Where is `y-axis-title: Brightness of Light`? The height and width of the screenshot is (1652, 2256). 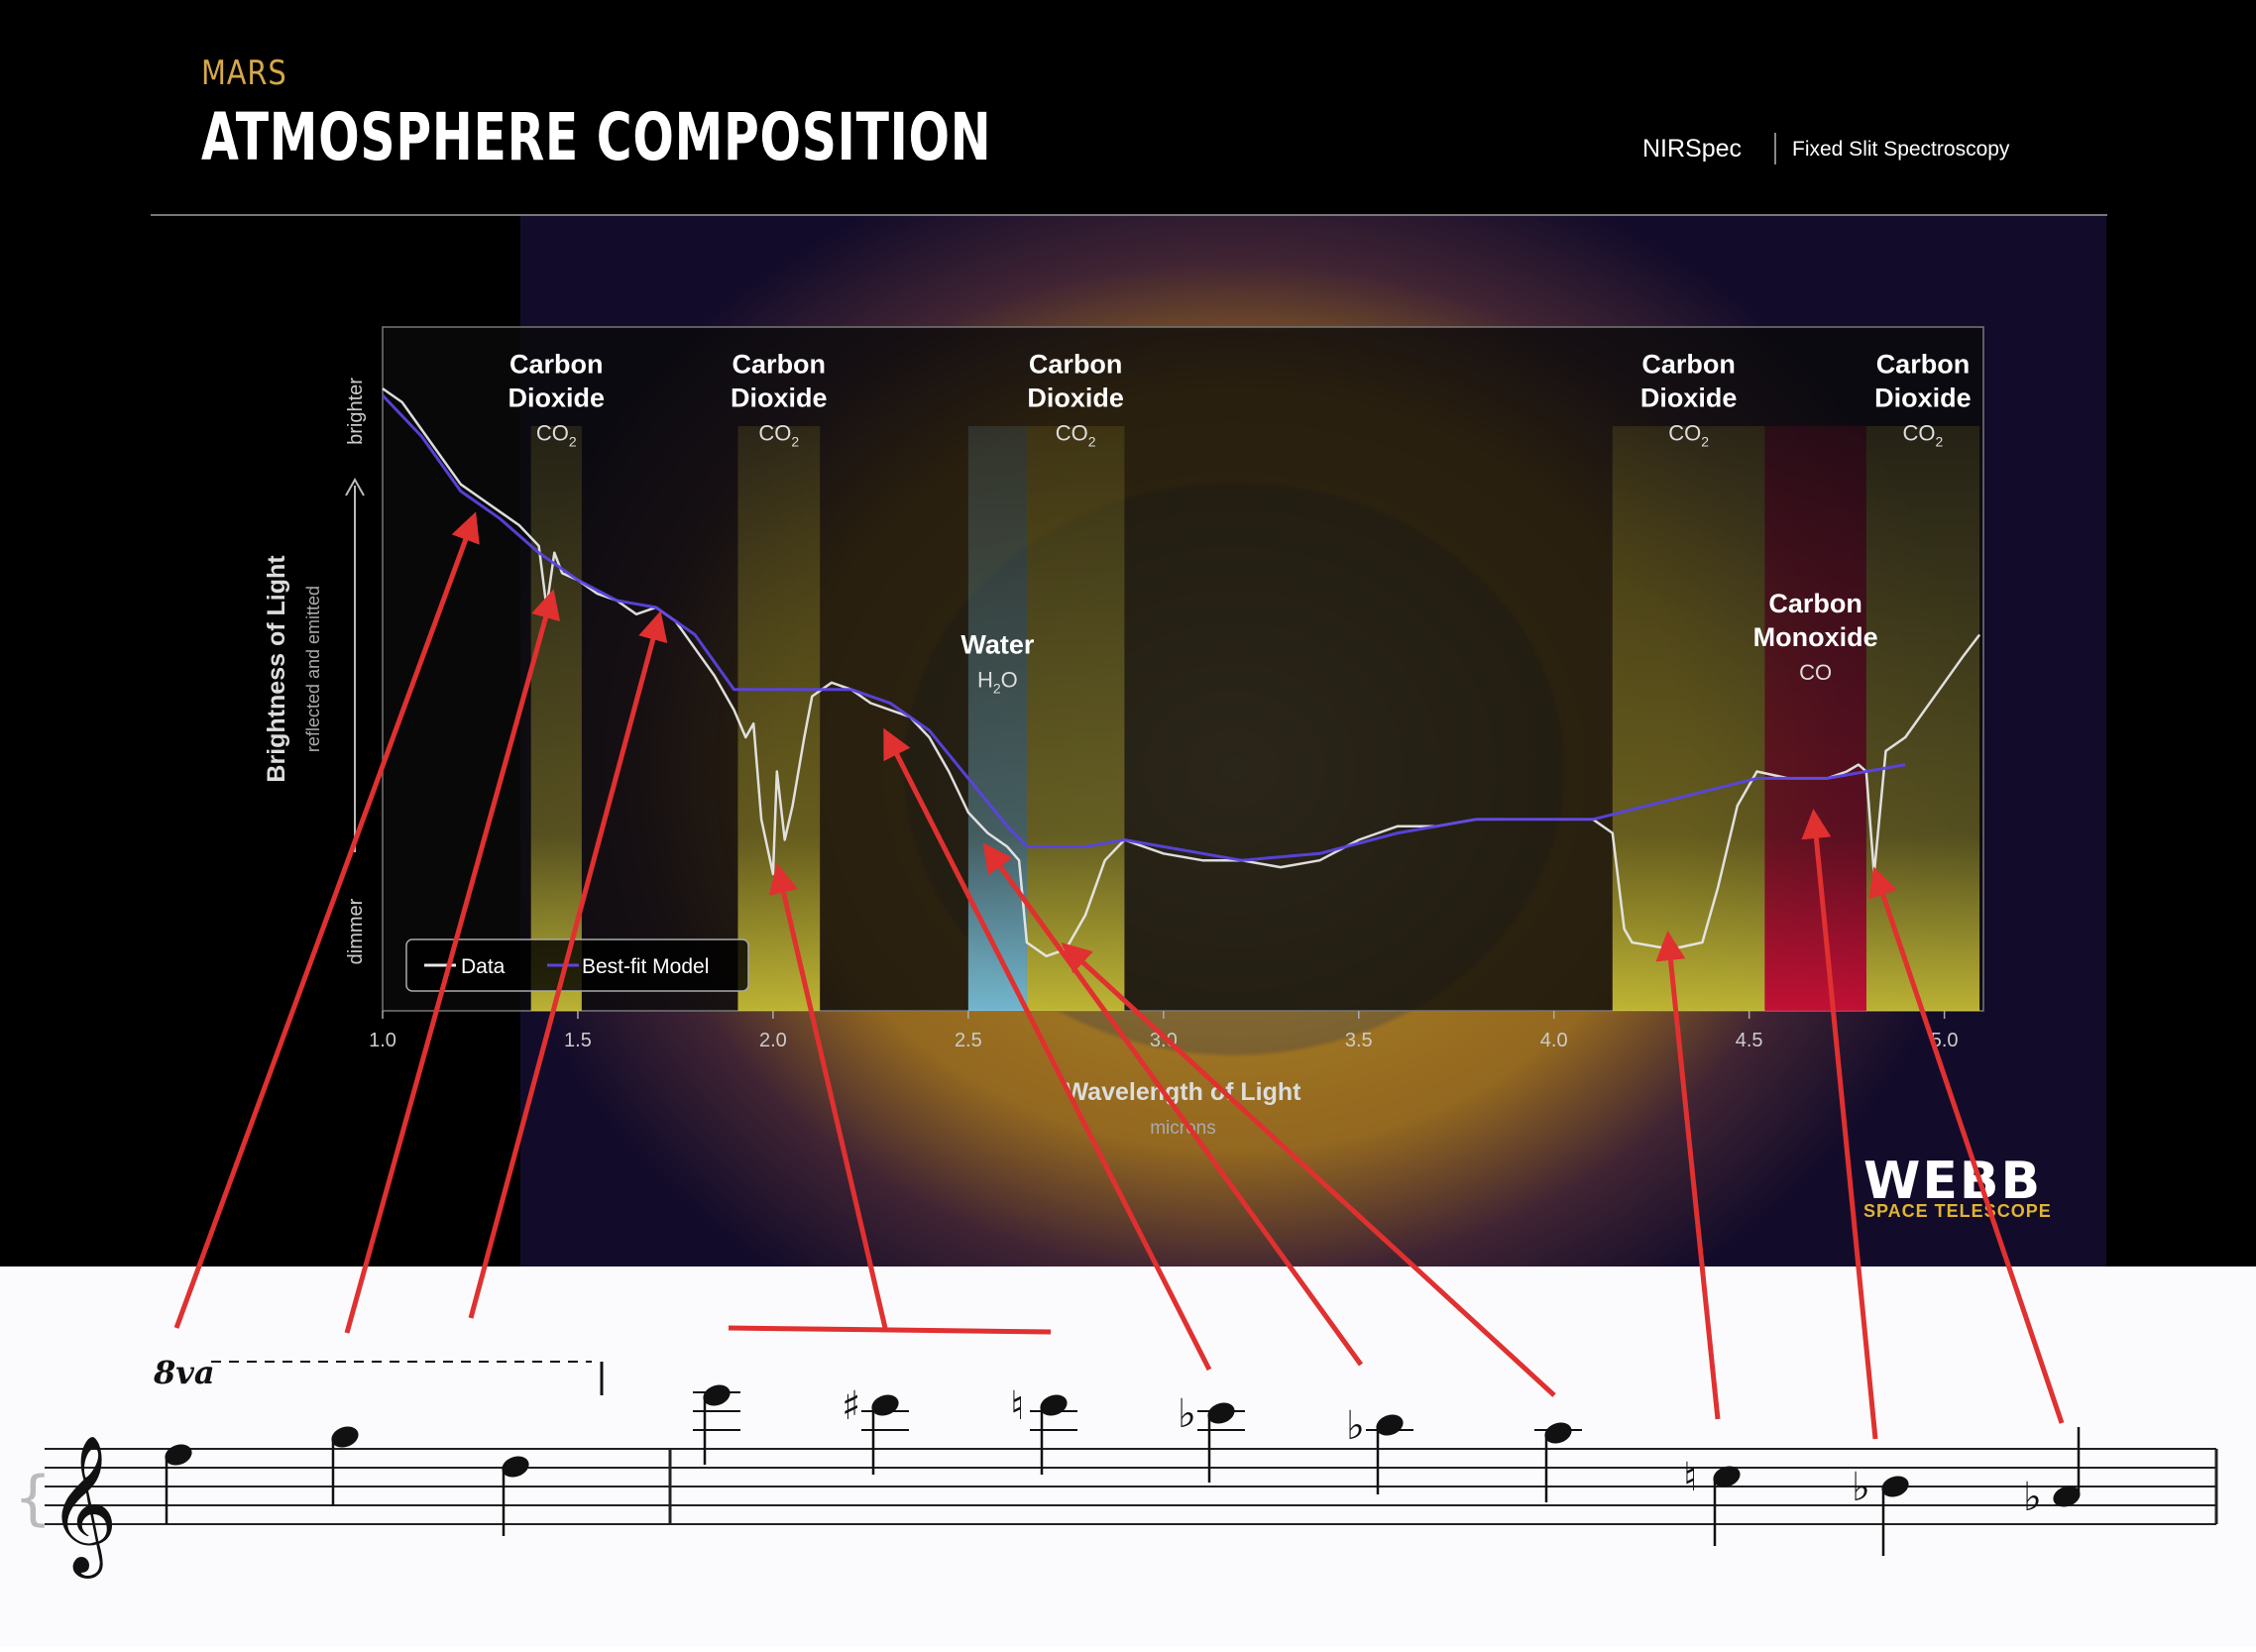
y-axis-title: Brightness of Light is located at coordinates (276, 669).